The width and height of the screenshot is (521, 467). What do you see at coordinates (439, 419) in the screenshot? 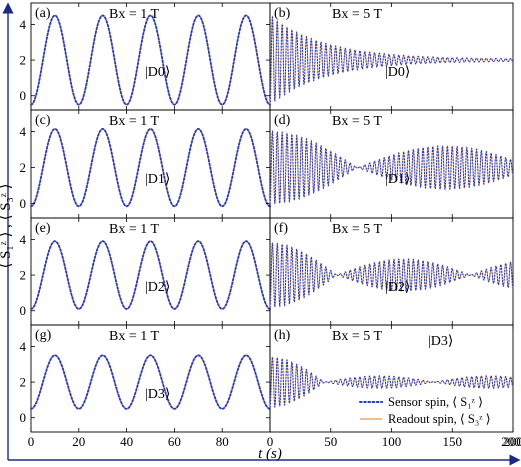
I see `legend-label: Readout spin, ⟨ S₃ᶻ ⟩` at bounding box center [439, 419].